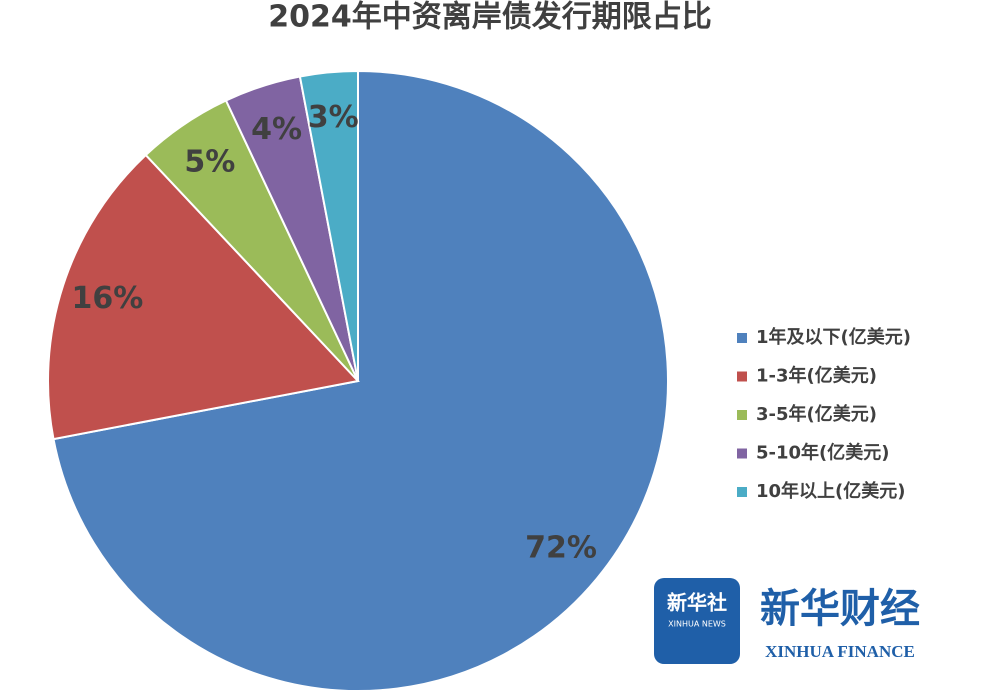  Describe the element at coordinates (831, 491) in the screenshot. I see `legend-label: 10年以上(亿美元)` at that location.